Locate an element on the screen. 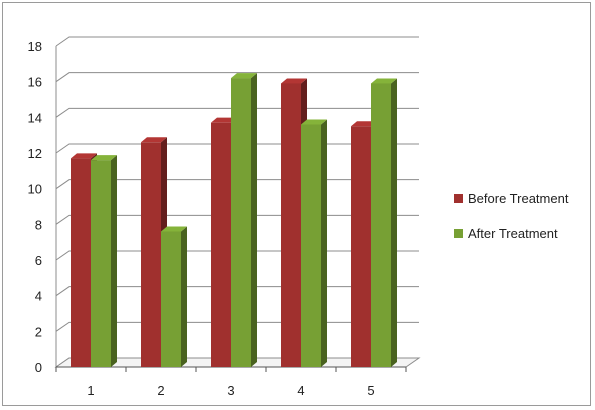 Image resolution: width=595 pixels, height=410 pixels. legend-swatch-before is located at coordinates (458, 198).